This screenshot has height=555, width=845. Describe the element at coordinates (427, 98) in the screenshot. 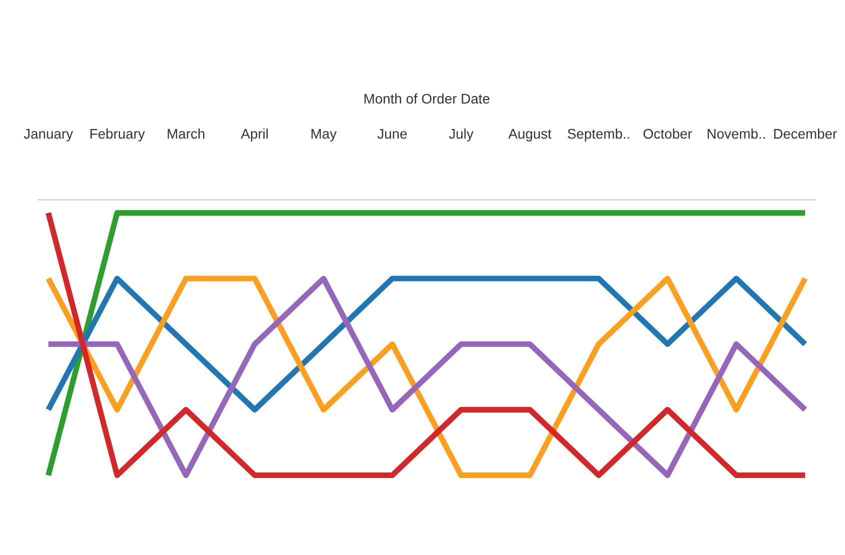

I see `x-axis-title: Month of Order Date` at that location.